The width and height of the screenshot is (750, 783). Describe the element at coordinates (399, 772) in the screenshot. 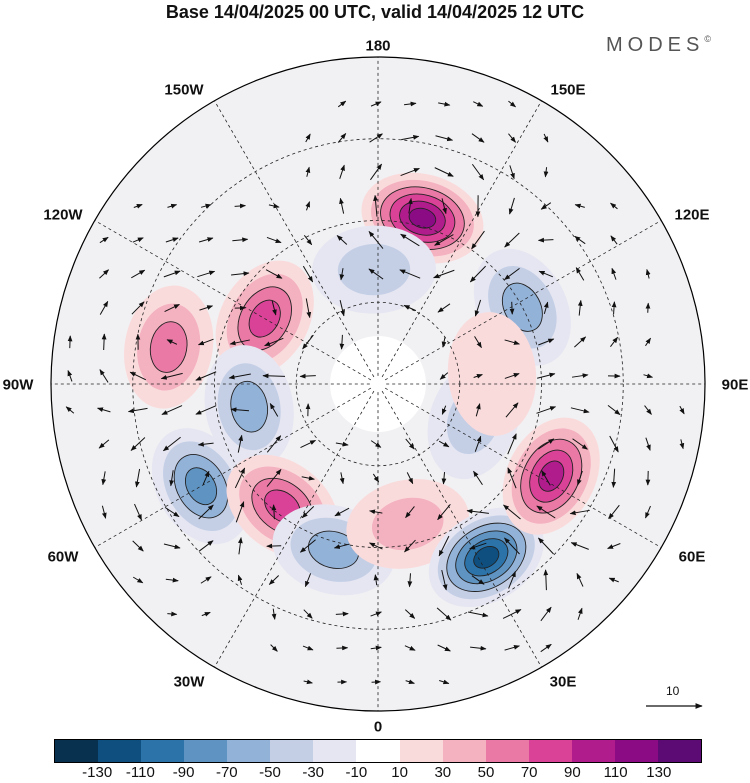

I see `colorbar-tick-label: 10` at that location.